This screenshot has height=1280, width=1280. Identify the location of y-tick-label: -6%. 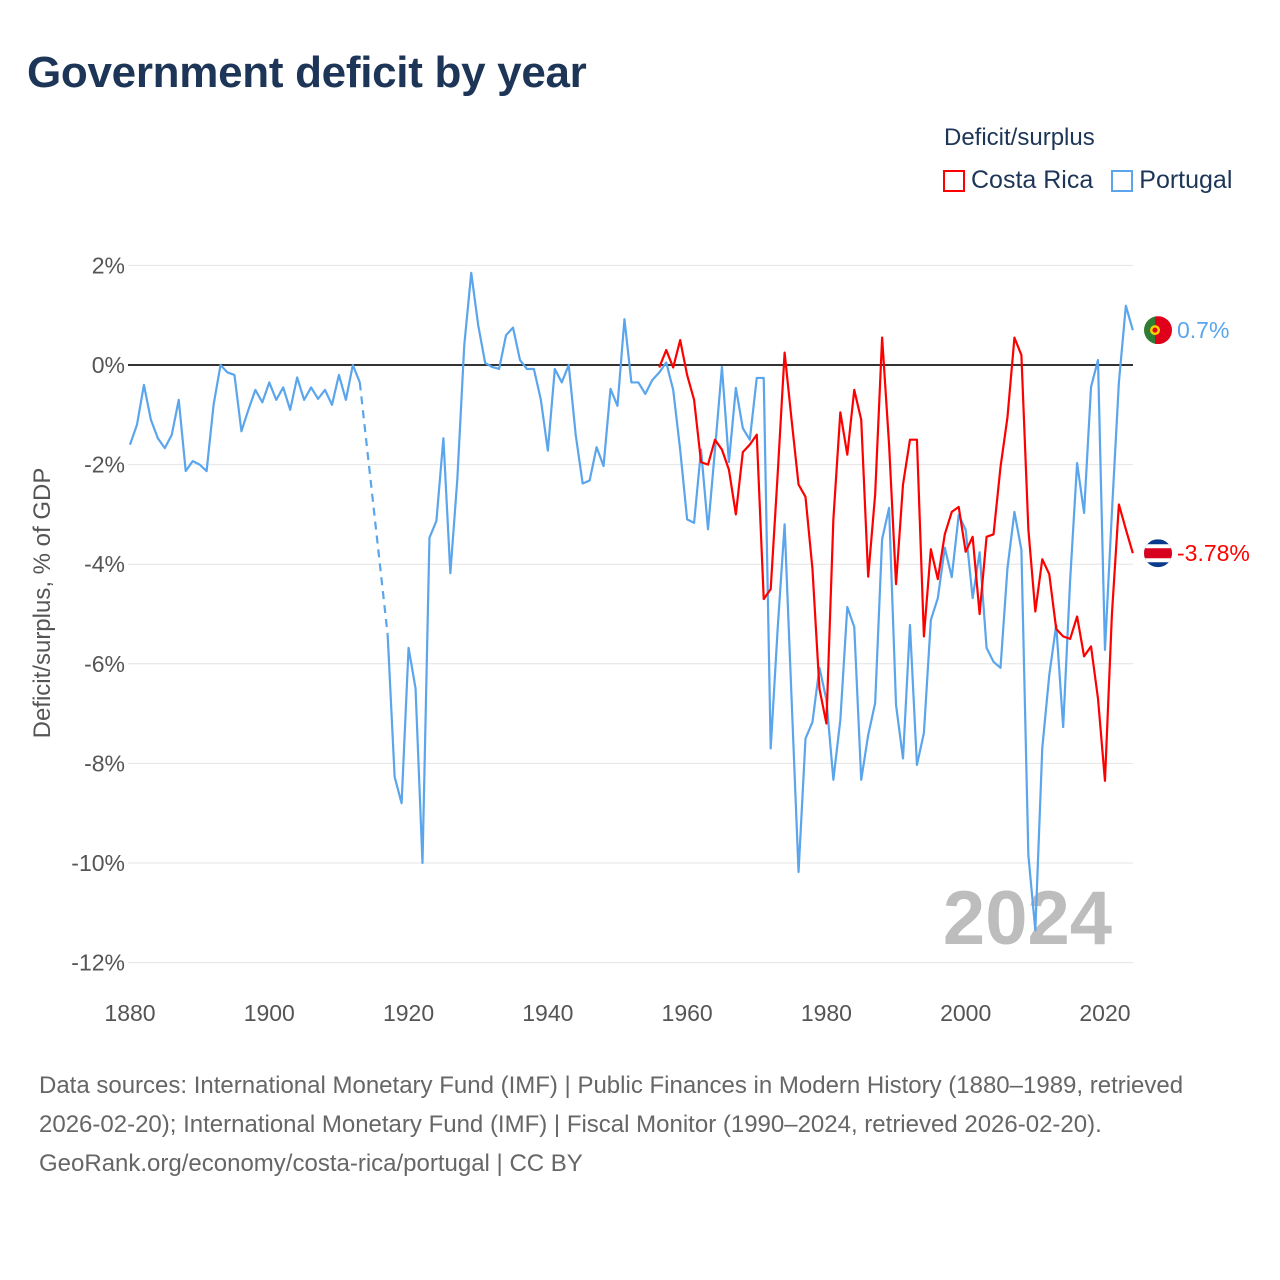
(104, 664).